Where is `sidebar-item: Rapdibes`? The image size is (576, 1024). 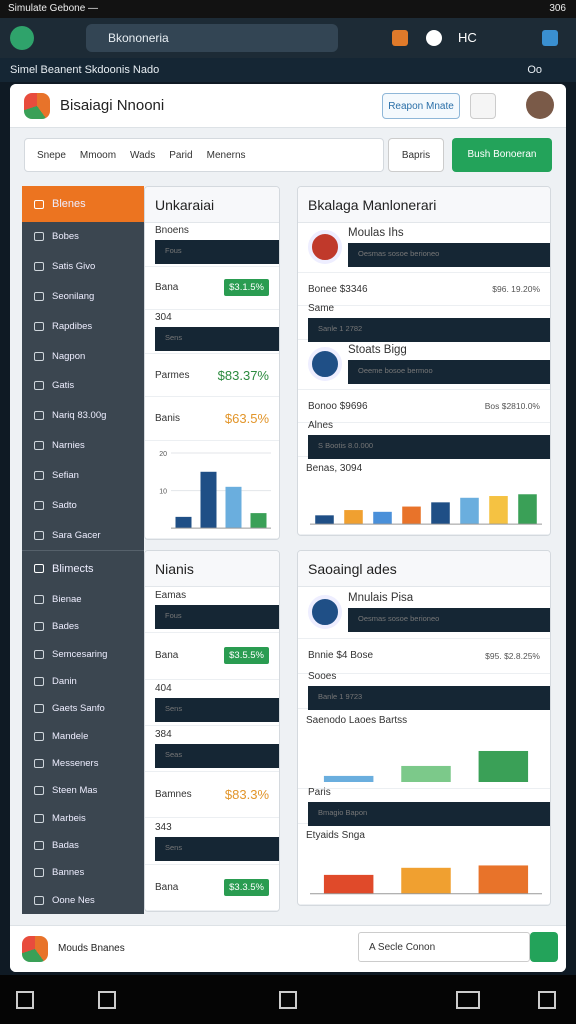 sidebar-item: Rapdibes is located at coordinates (83, 326).